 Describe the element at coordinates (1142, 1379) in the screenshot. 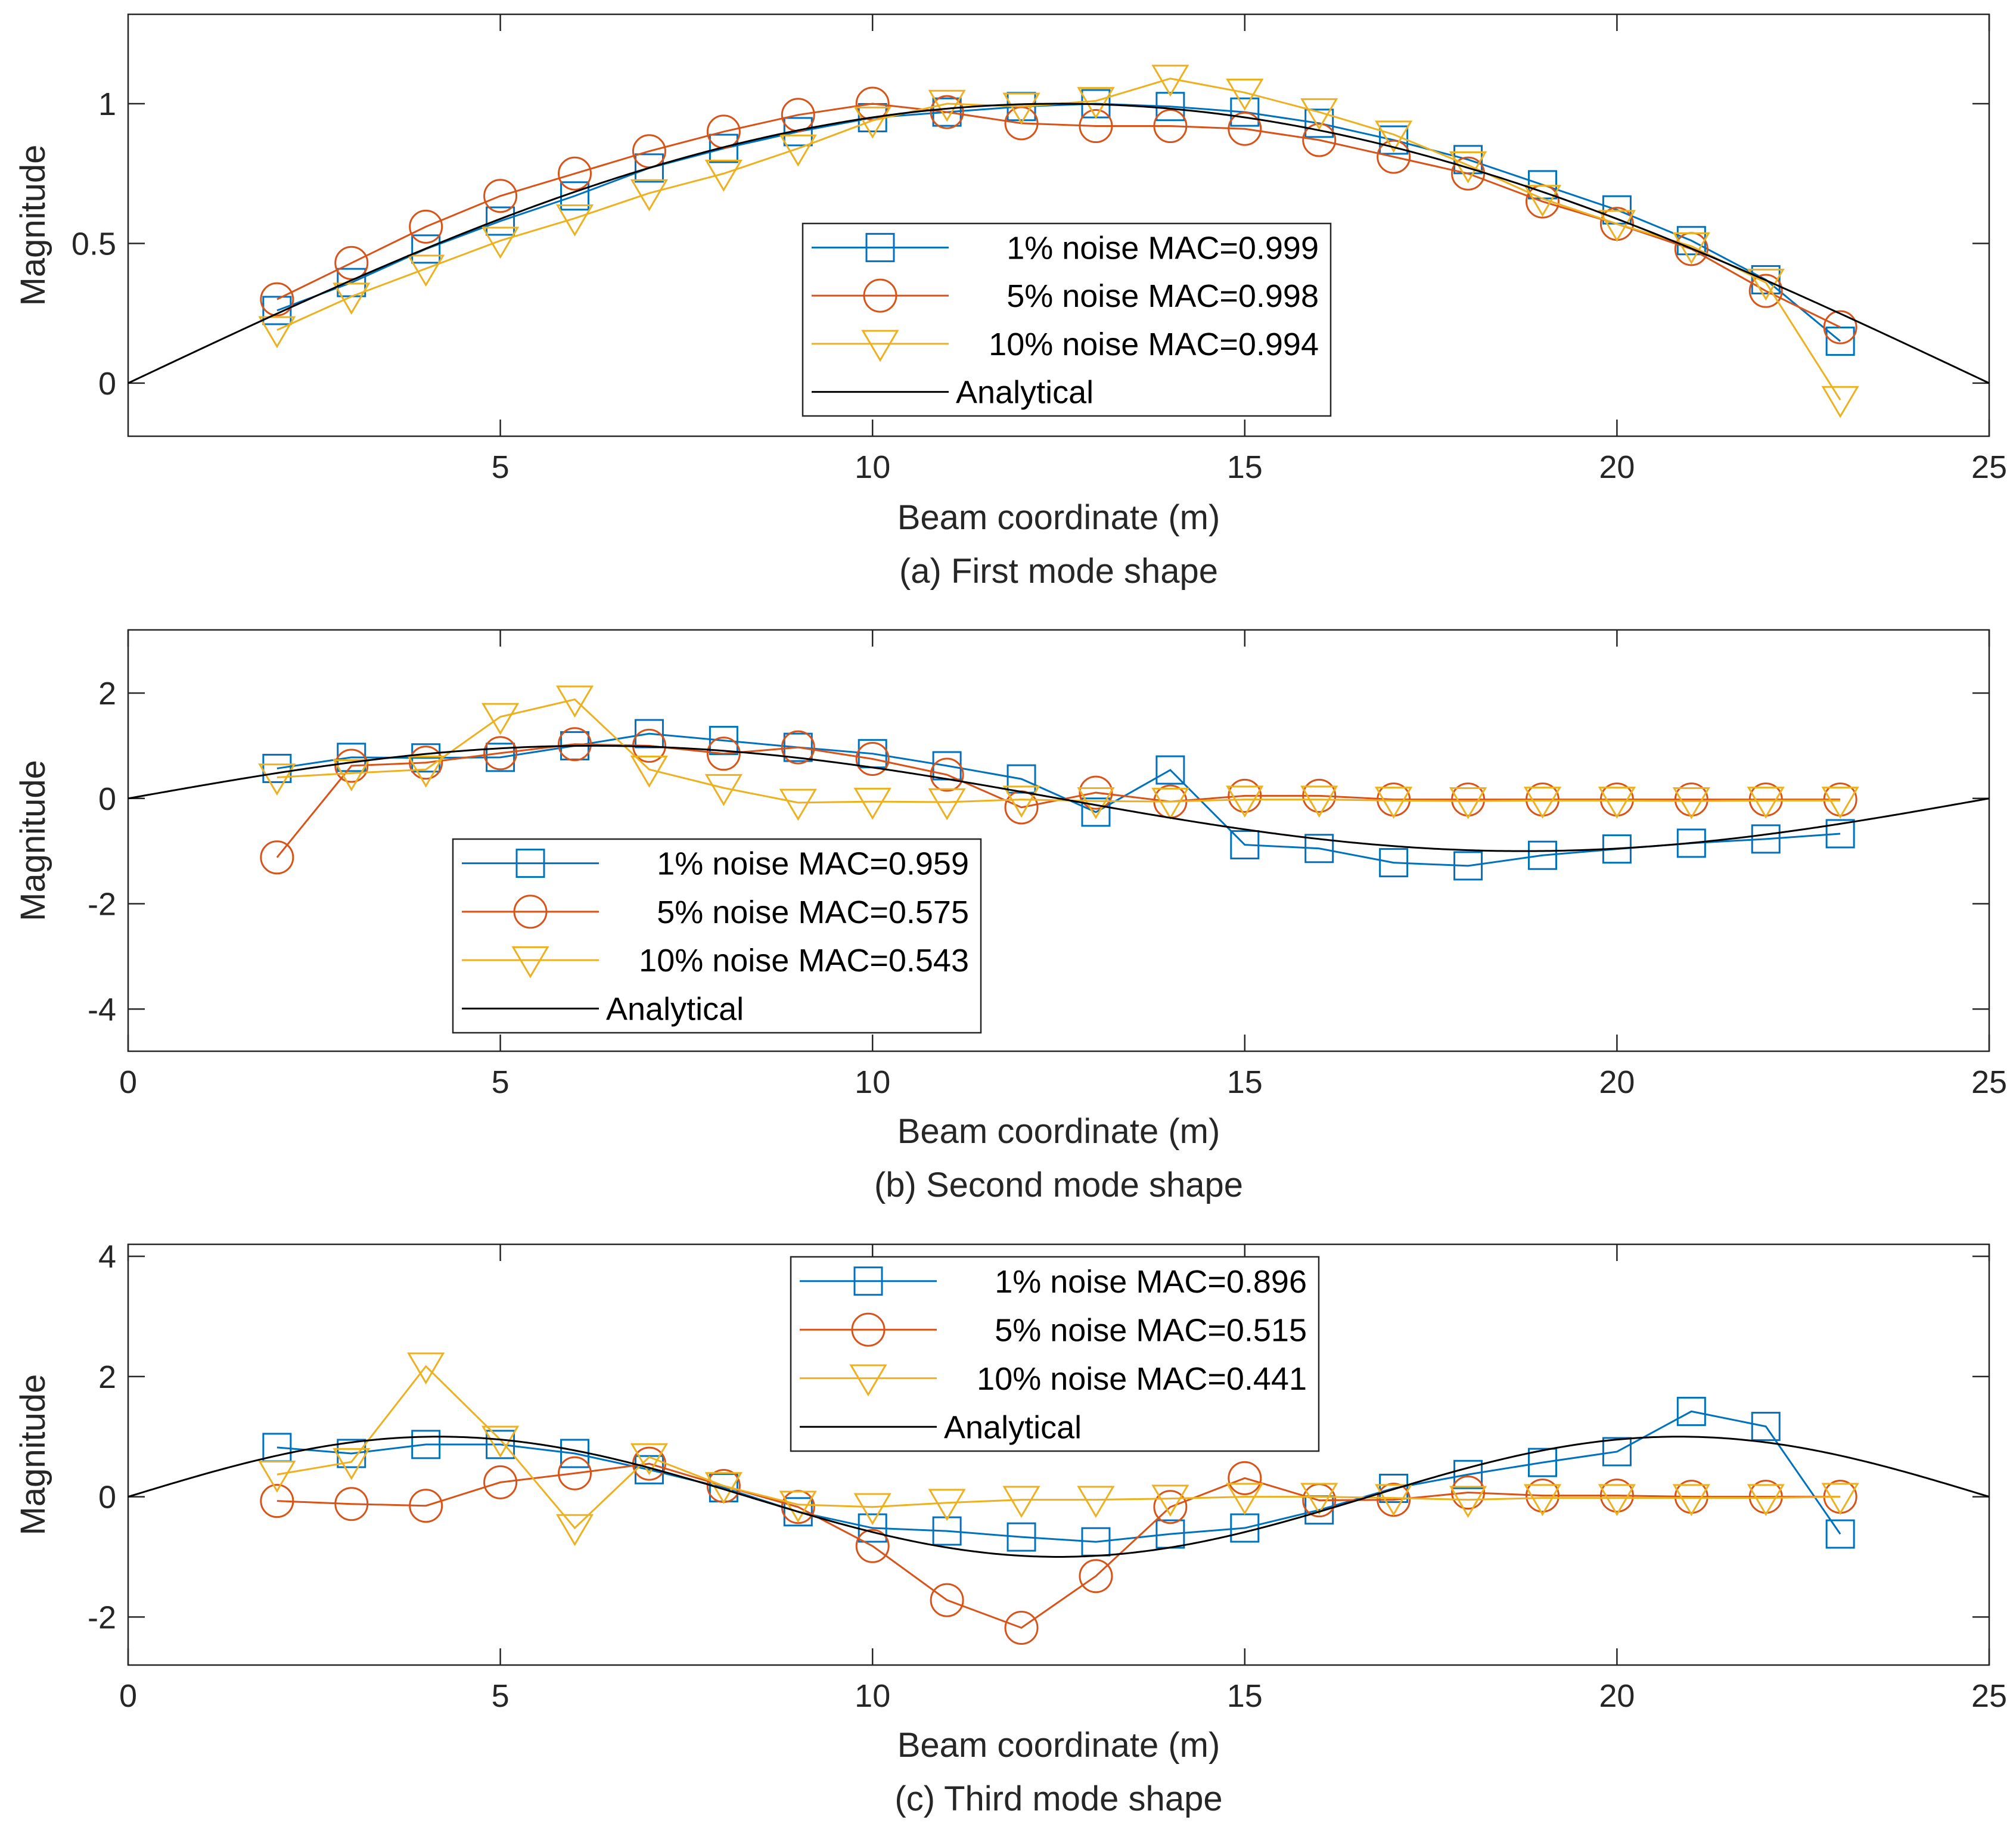

I see `legend-entry-label: 10% noise MAC=0.441` at that location.